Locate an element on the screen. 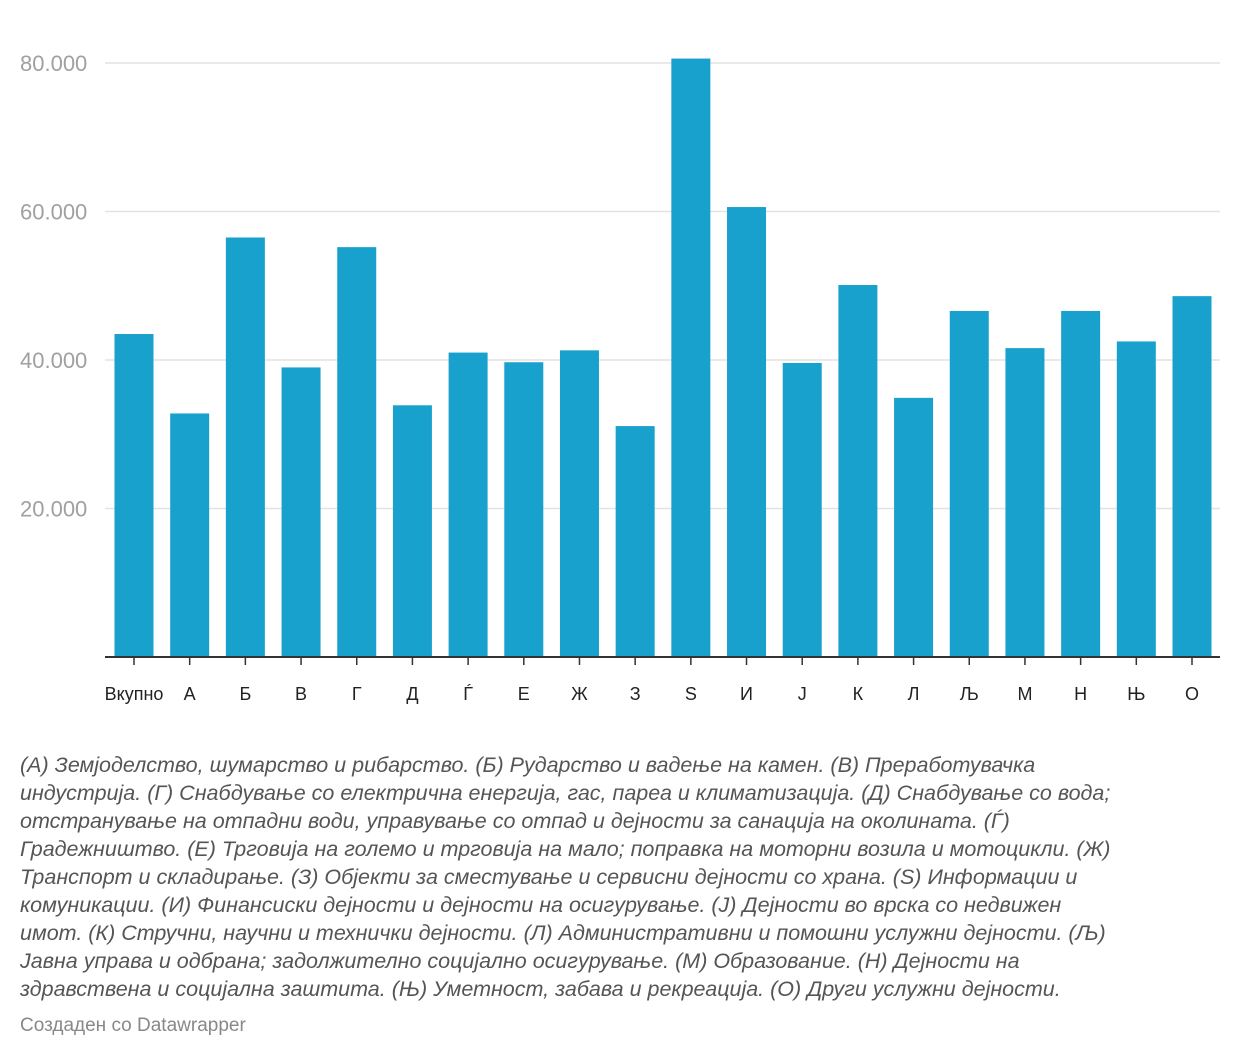 The width and height of the screenshot is (1240, 1060). x-tick-label: Н is located at coordinates (1080, 694).